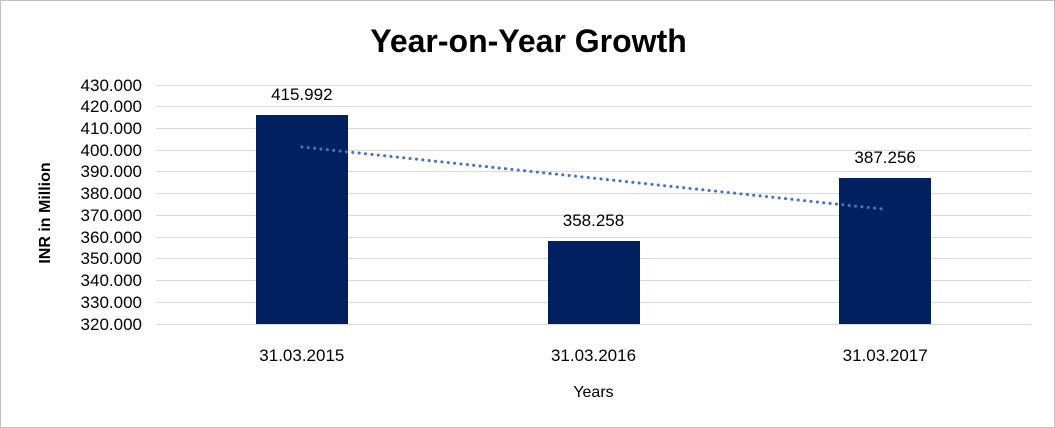 This screenshot has height=428, width=1055. I want to click on y-tick-label: 400.000, so click(111, 150).